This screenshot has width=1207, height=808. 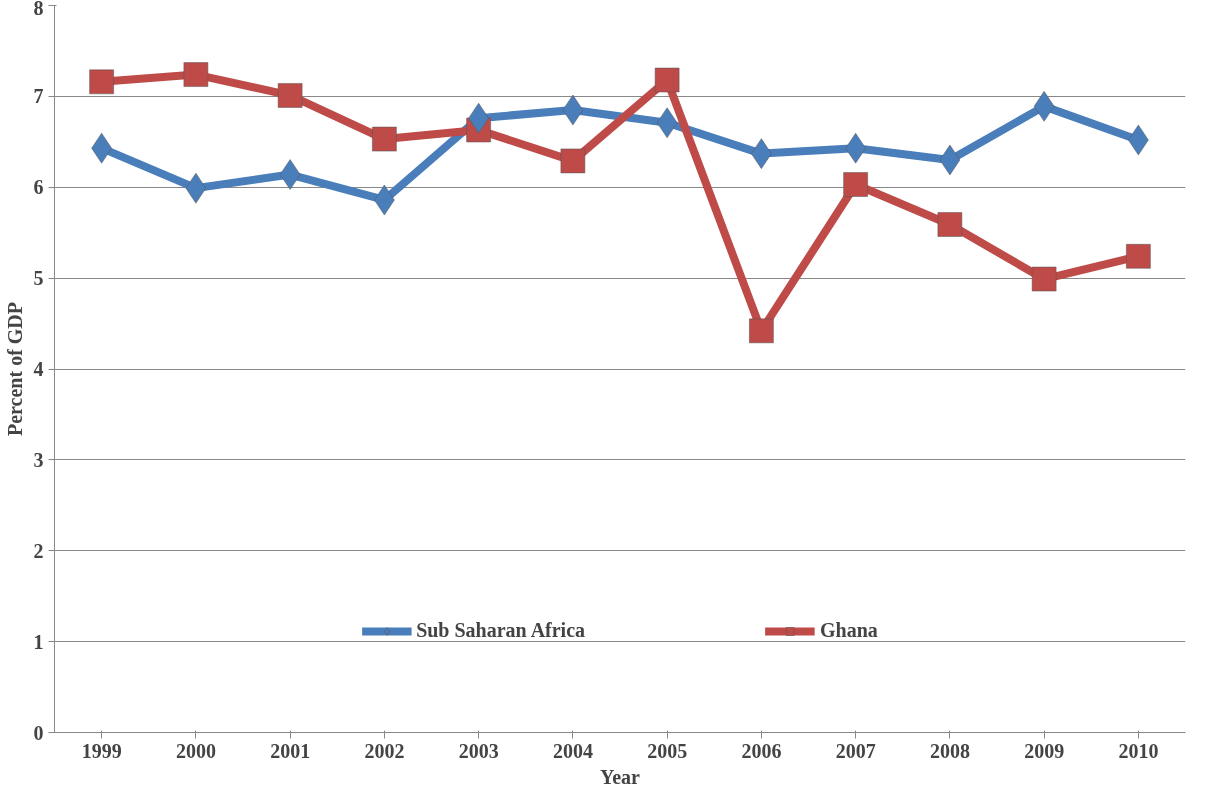 What do you see at coordinates (620, 776) in the screenshot?
I see `x-axis-title: Year` at bounding box center [620, 776].